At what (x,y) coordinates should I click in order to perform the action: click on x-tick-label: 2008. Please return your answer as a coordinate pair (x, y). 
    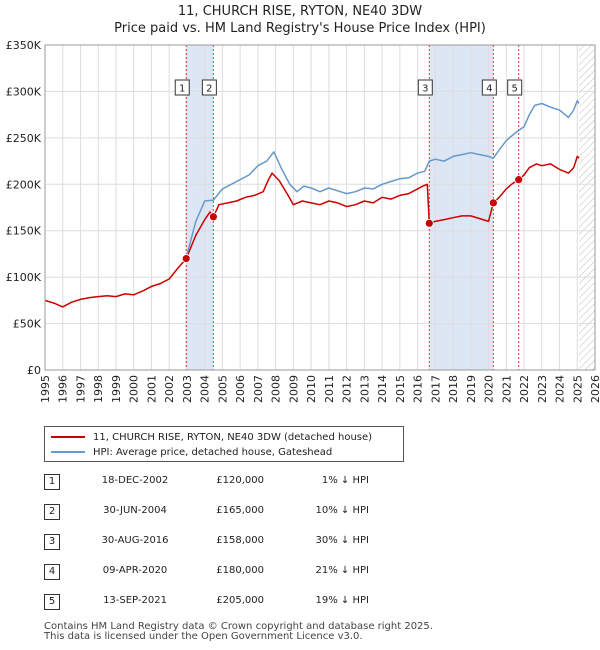
    Looking at the image, I should click on (276, 389).